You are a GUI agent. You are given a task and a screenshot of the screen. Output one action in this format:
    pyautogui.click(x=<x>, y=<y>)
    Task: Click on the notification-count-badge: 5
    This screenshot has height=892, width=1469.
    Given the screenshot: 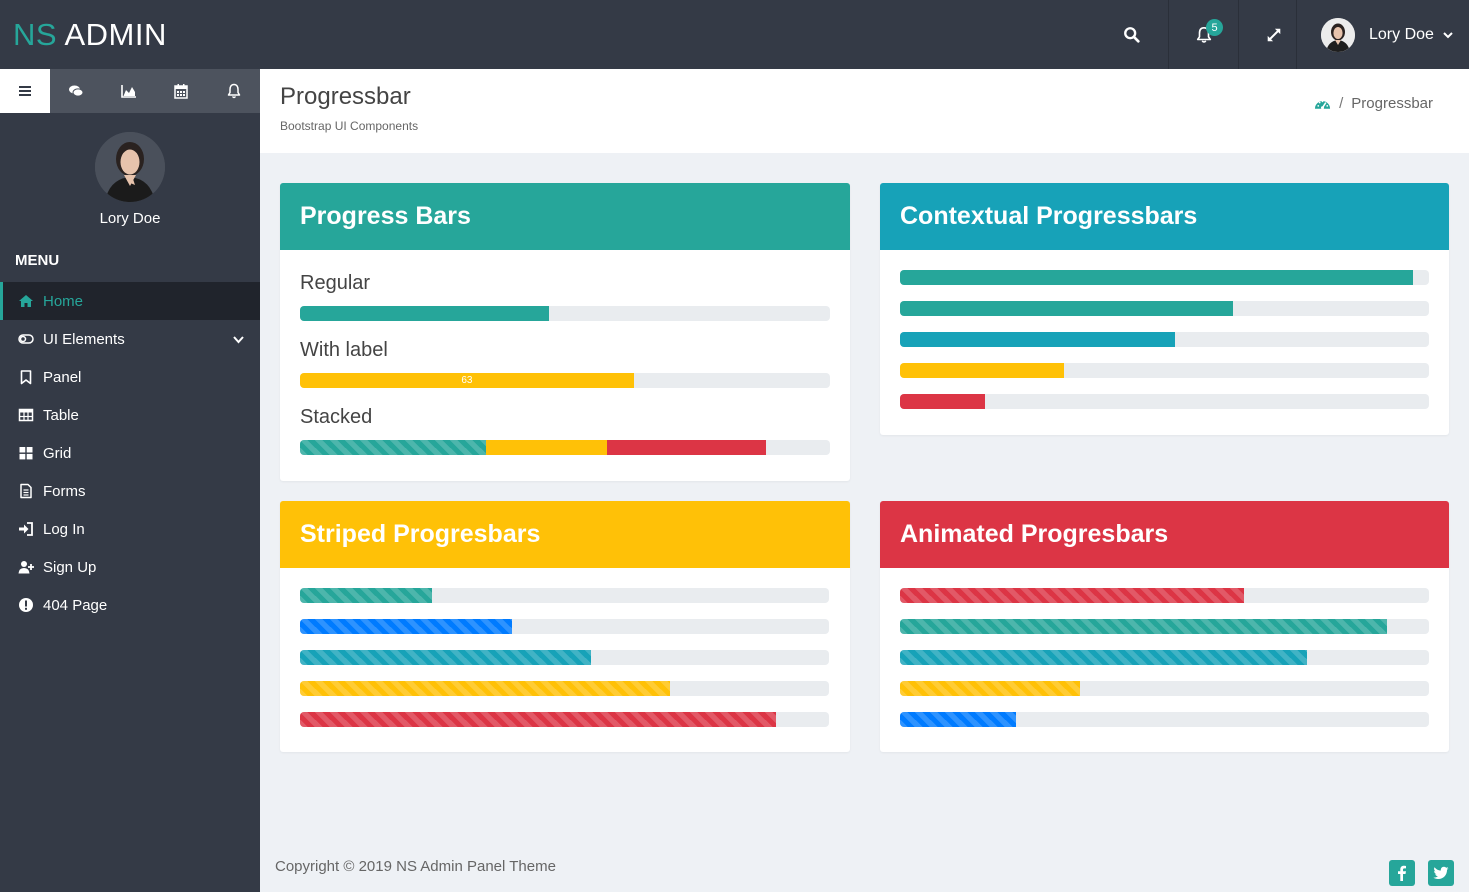 What is the action you would take?
    pyautogui.click(x=1214, y=27)
    